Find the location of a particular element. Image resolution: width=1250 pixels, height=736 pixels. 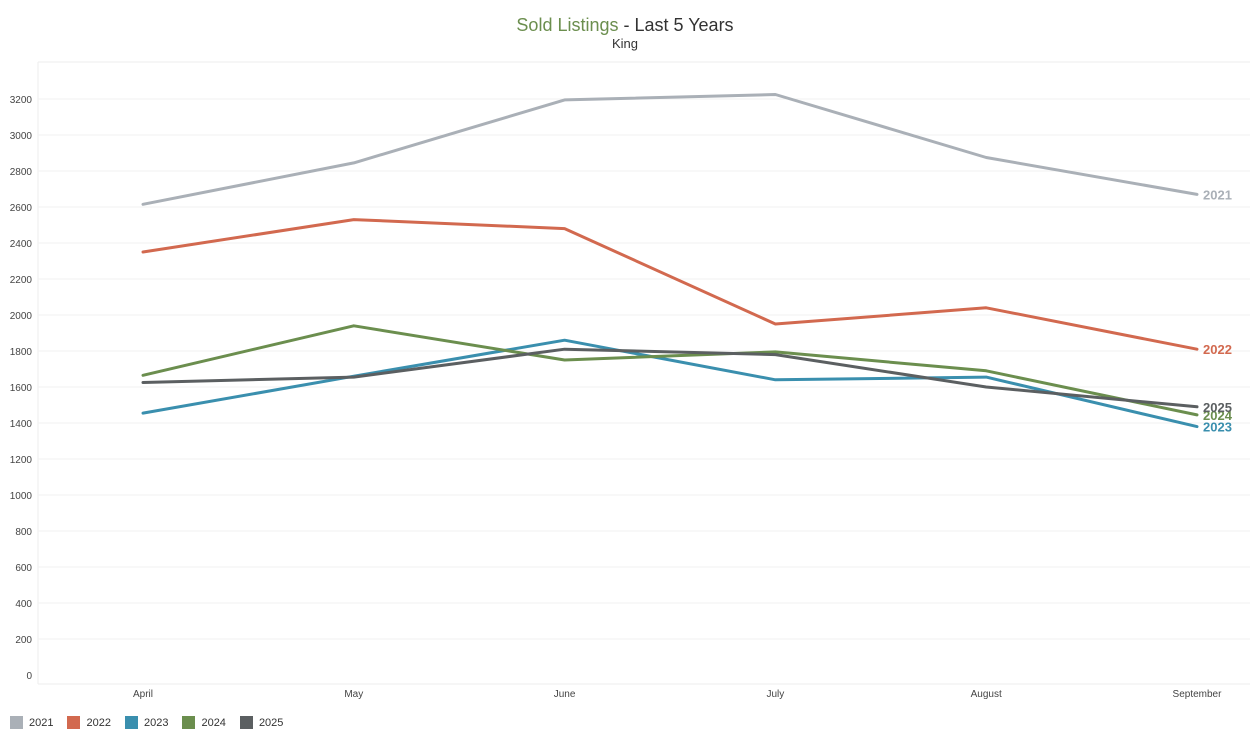

legend-item-2022: 2022 is located at coordinates (89, 722).